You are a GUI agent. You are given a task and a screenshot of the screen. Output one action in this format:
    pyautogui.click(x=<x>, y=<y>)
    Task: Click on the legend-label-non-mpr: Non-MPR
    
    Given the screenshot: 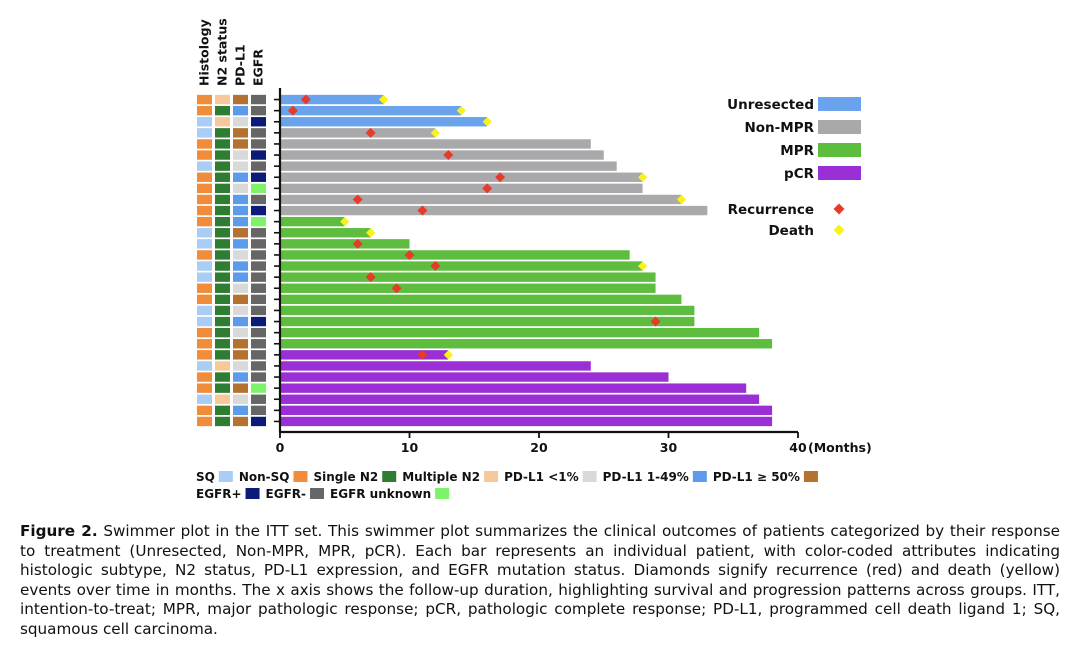 What is the action you would take?
    pyautogui.click(x=779, y=128)
    